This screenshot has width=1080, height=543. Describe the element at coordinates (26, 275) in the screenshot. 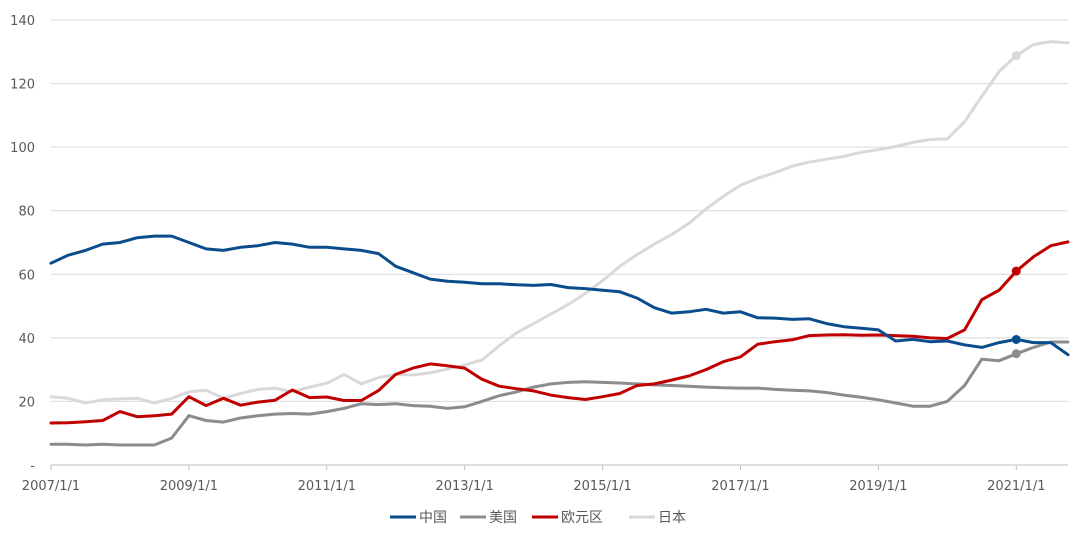

I see `y-tick-label: 60` at that location.